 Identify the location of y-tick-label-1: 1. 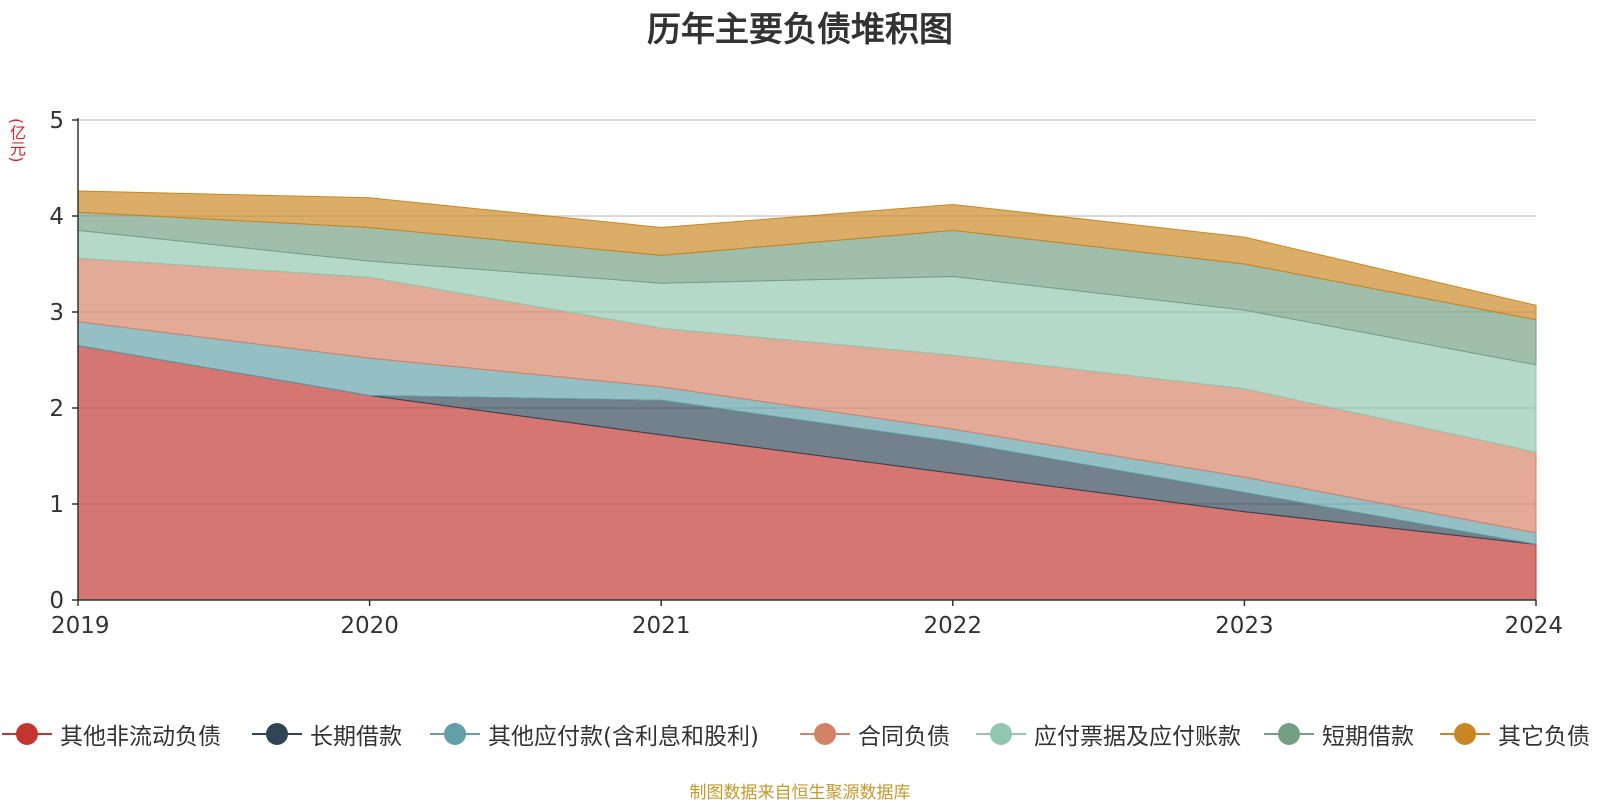
(56, 505).